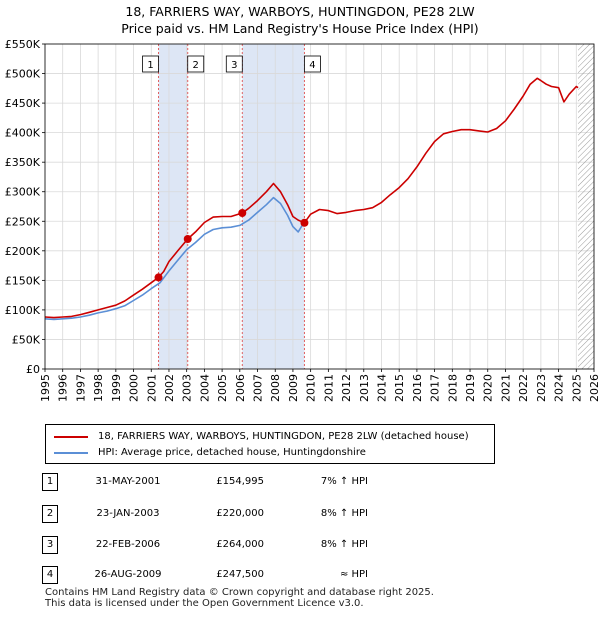 This screenshot has height=620, width=600. I want to click on transaction-number: 3, so click(50, 545).